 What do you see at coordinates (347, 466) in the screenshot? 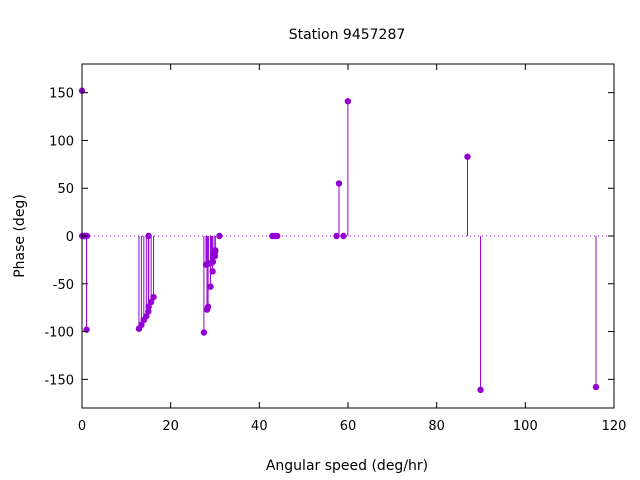
I see `x-axis-title: Angular speed (deg/hr)` at bounding box center [347, 466].